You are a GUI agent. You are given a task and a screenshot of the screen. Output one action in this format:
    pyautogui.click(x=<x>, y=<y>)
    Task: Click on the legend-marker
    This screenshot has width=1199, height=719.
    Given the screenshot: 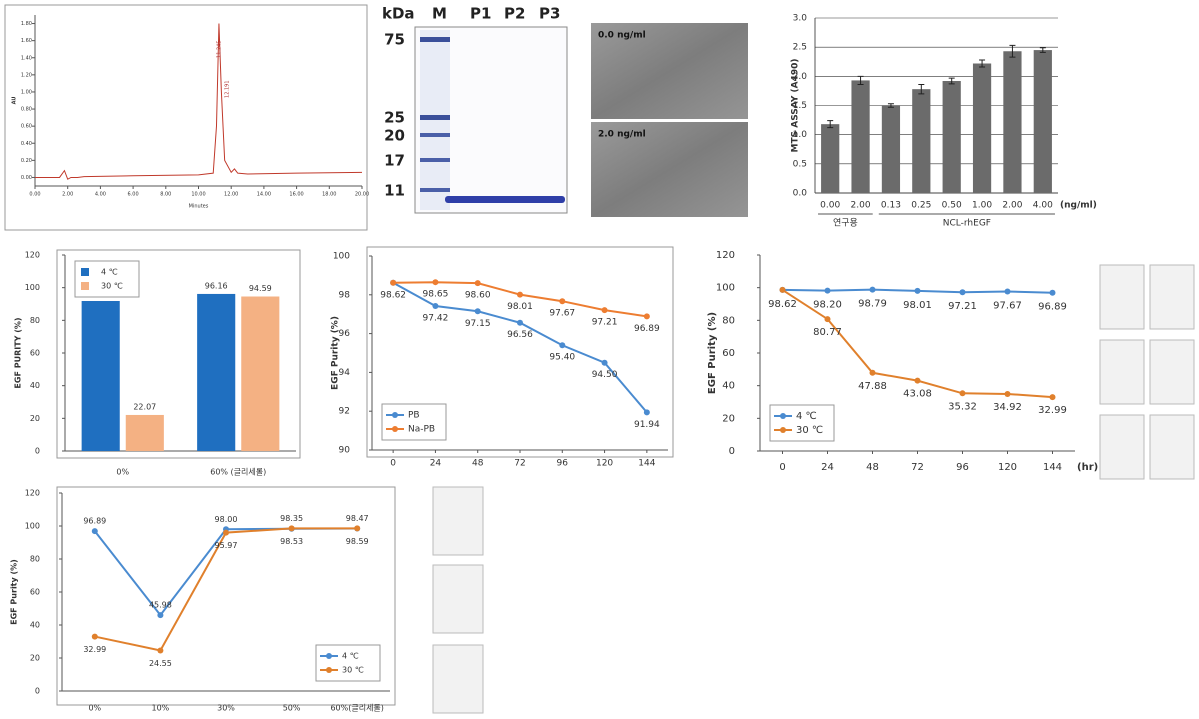 What is the action you would take?
    pyautogui.click(x=395, y=415)
    